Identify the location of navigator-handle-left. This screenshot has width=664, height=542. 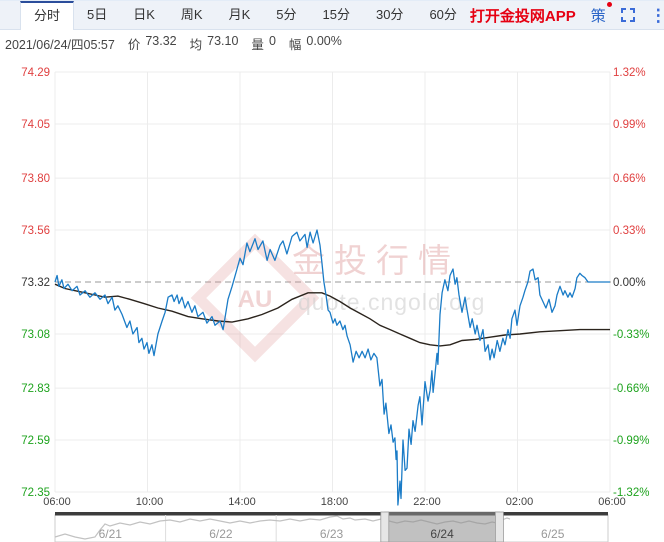
(385, 526).